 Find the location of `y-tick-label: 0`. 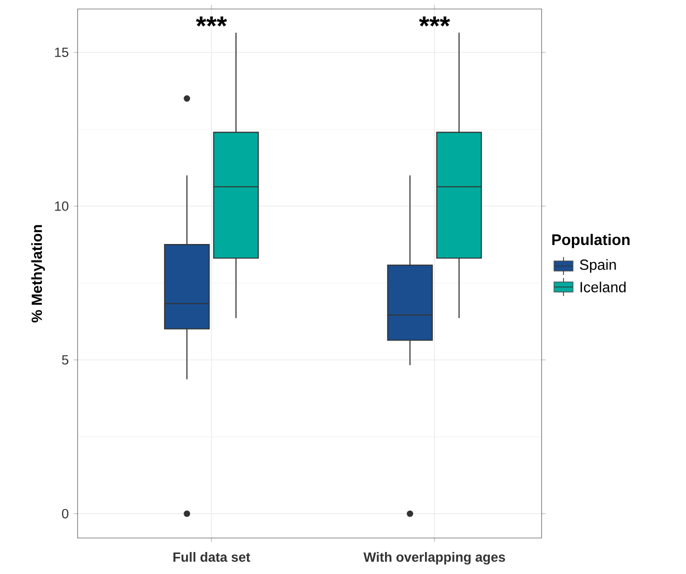

y-tick-label: 0 is located at coordinates (65, 513).